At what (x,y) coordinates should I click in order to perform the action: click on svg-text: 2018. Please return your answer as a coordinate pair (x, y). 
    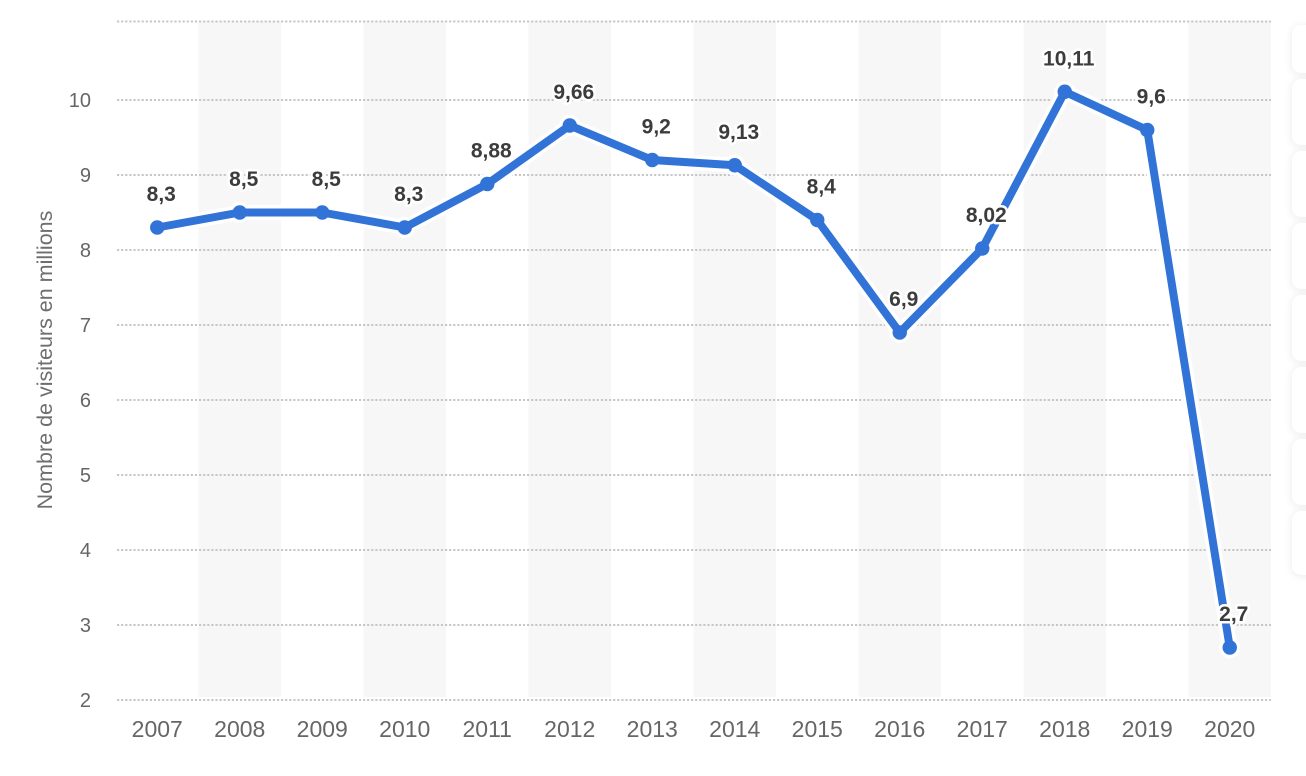
    Looking at the image, I should click on (1064, 729).